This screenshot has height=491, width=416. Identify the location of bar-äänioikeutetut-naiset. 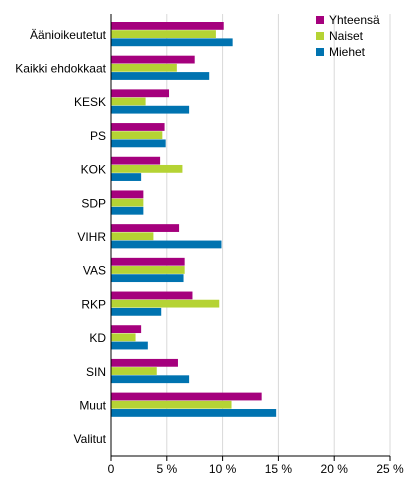
(163, 34).